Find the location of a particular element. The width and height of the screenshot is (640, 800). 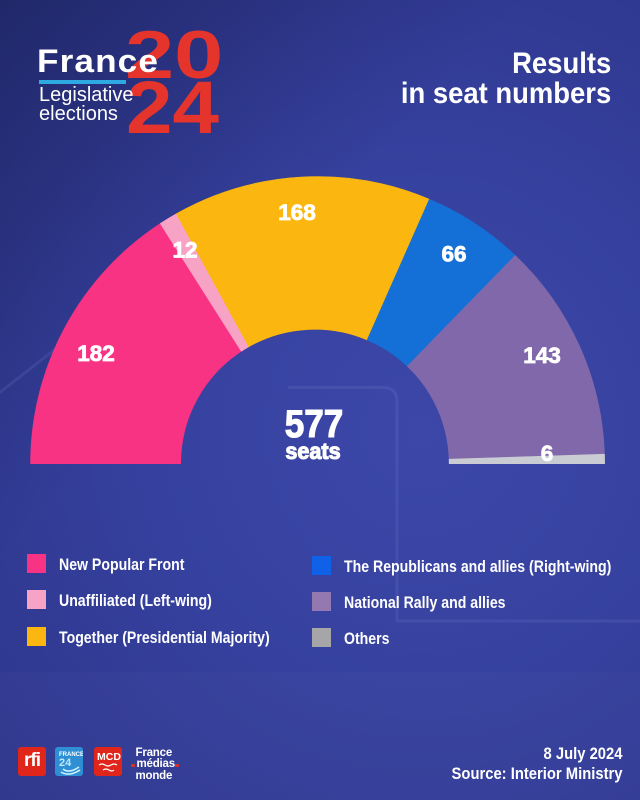

svg-text: MCD is located at coordinates (109, 757).